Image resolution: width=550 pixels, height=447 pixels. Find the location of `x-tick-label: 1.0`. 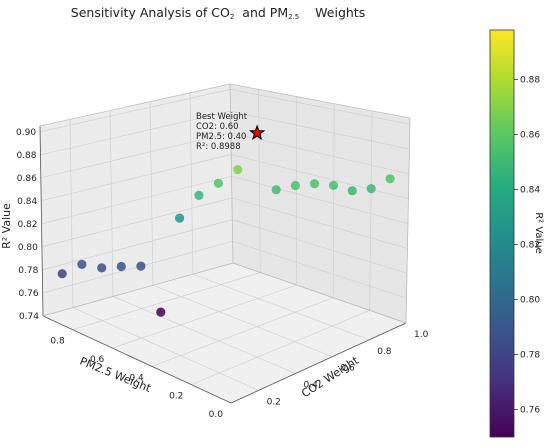

x-tick-label: 1.0 is located at coordinates (421, 335).